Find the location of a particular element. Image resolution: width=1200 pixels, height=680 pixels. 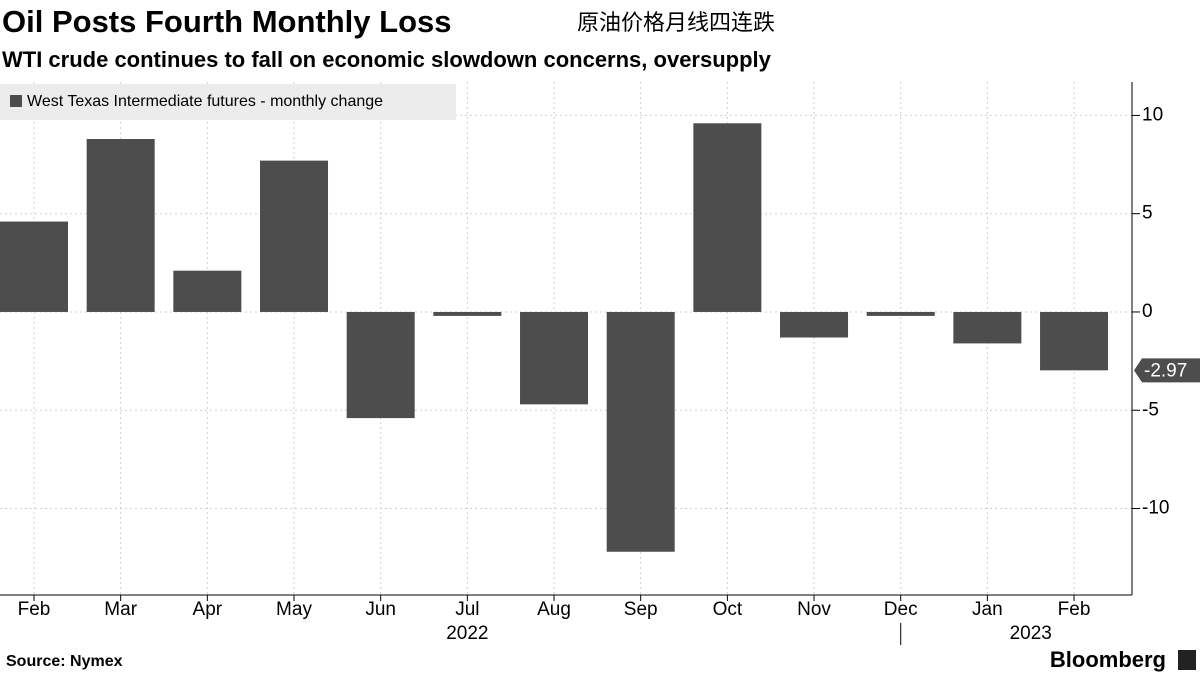

x-tick-label: Apr is located at coordinates (208, 609).